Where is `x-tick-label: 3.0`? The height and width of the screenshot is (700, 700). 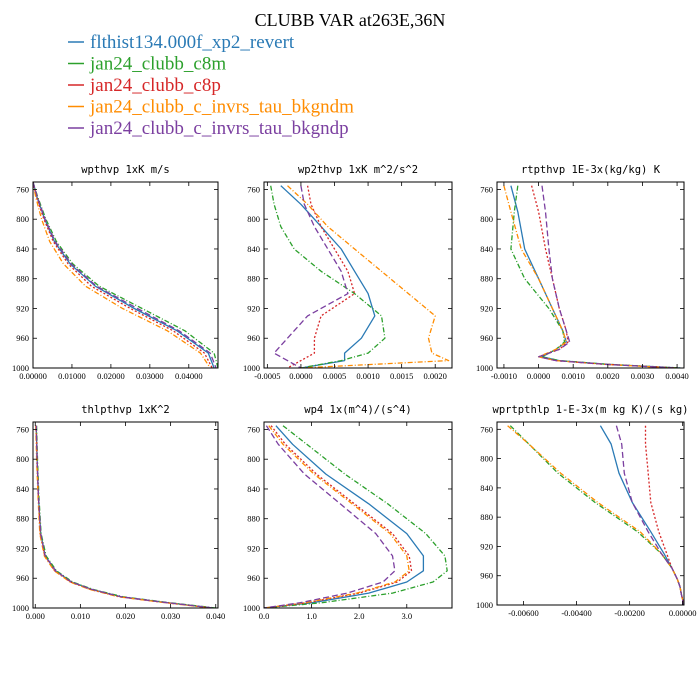 x-tick-label: 3.0 is located at coordinates (406, 616).